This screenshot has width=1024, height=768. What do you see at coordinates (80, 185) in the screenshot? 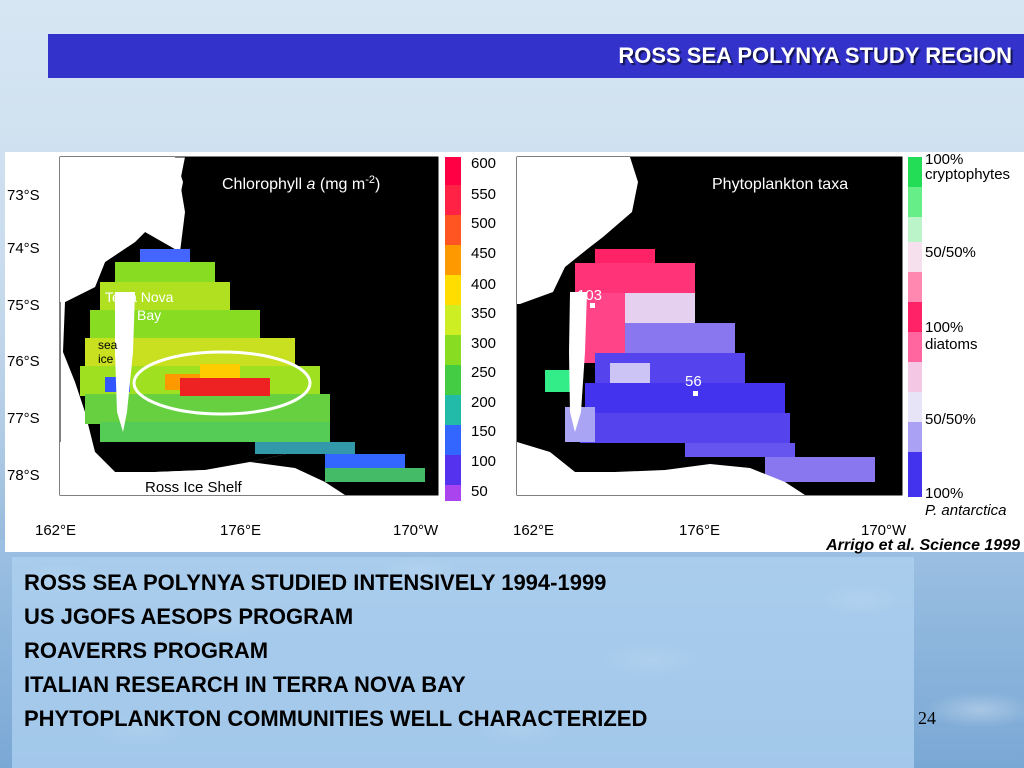
I see `panel-a-letter: A` at bounding box center [80, 185].